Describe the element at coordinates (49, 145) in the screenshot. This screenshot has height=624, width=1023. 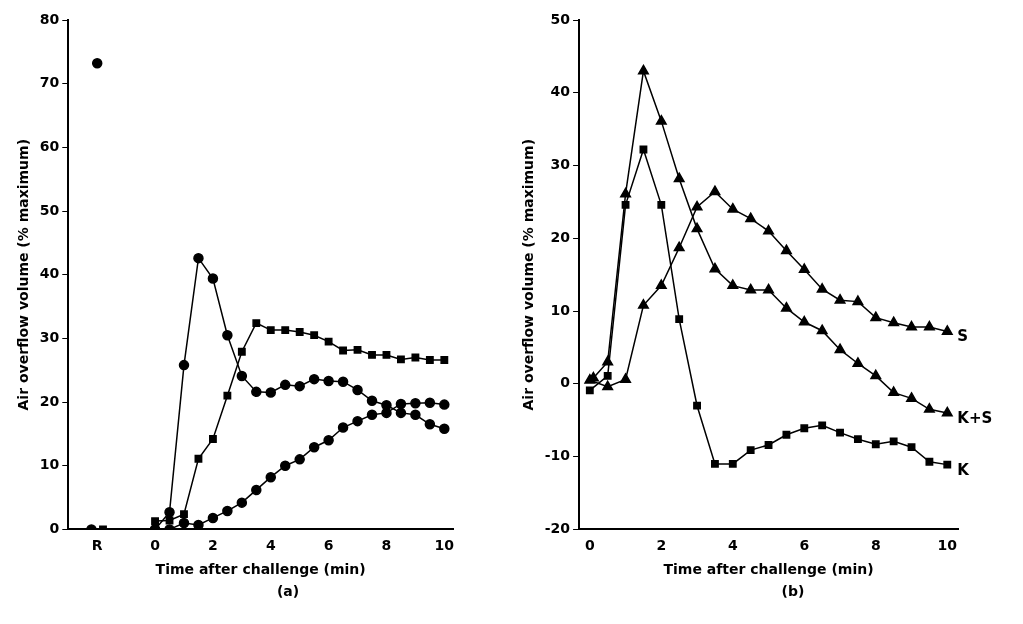
I see `y-tick-label: 60` at that location.